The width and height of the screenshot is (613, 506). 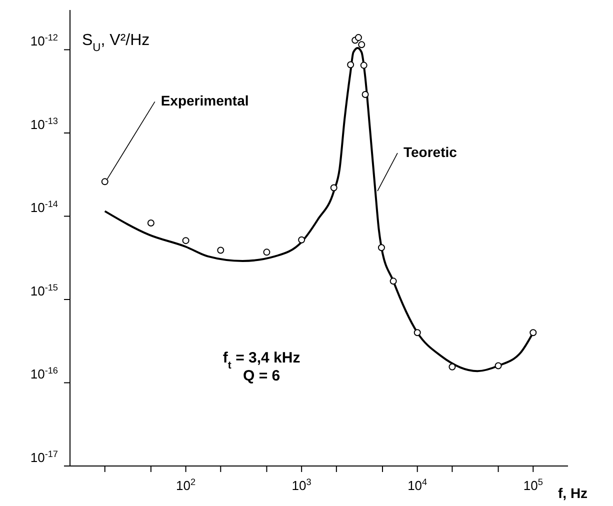 What do you see at coordinates (116, 43) in the screenshot?
I see `y-axis-title: S$_{U}$, V²/Hz` at bounding box center [116, 43].